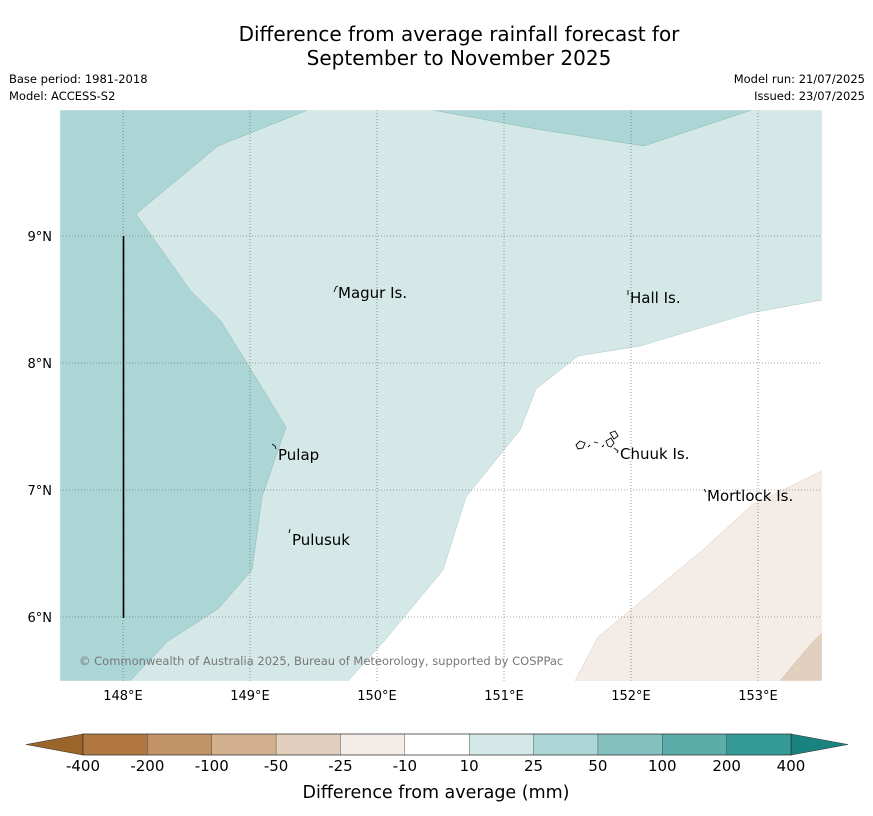  Describe the element at coordinates (212, 766) in the screenshot. I see `colorbar-tick-label: -100` at that location.